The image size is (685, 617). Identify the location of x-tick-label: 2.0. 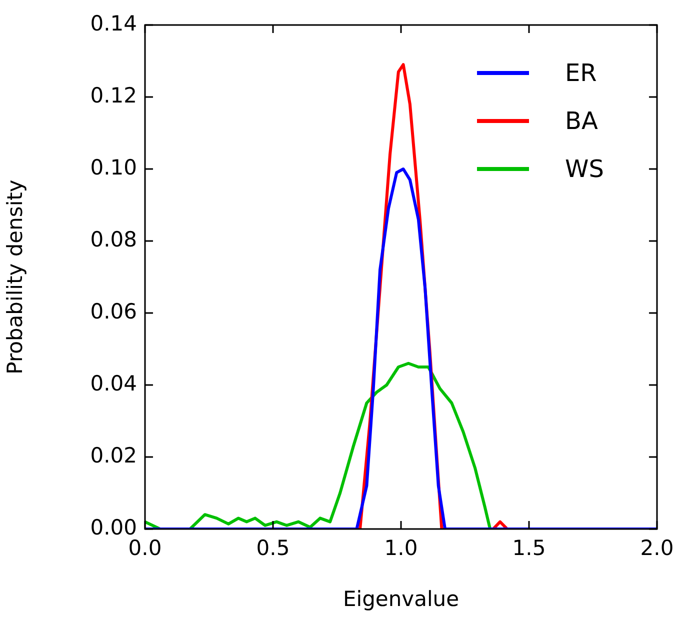
(657, 548).